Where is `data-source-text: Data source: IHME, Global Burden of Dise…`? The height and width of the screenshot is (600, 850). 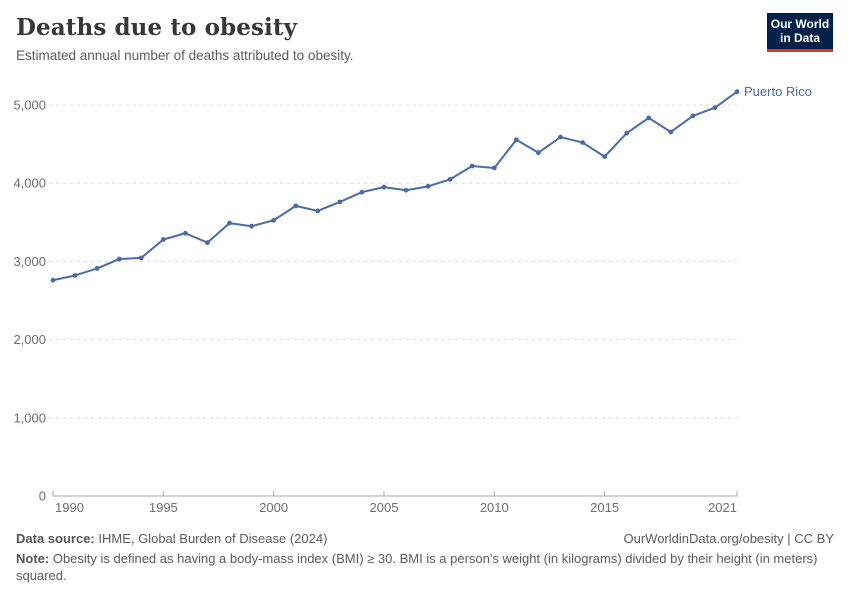 data-source-text: Data source: IHME, Global Burden of Dise… is located at coordinates (171, 539).